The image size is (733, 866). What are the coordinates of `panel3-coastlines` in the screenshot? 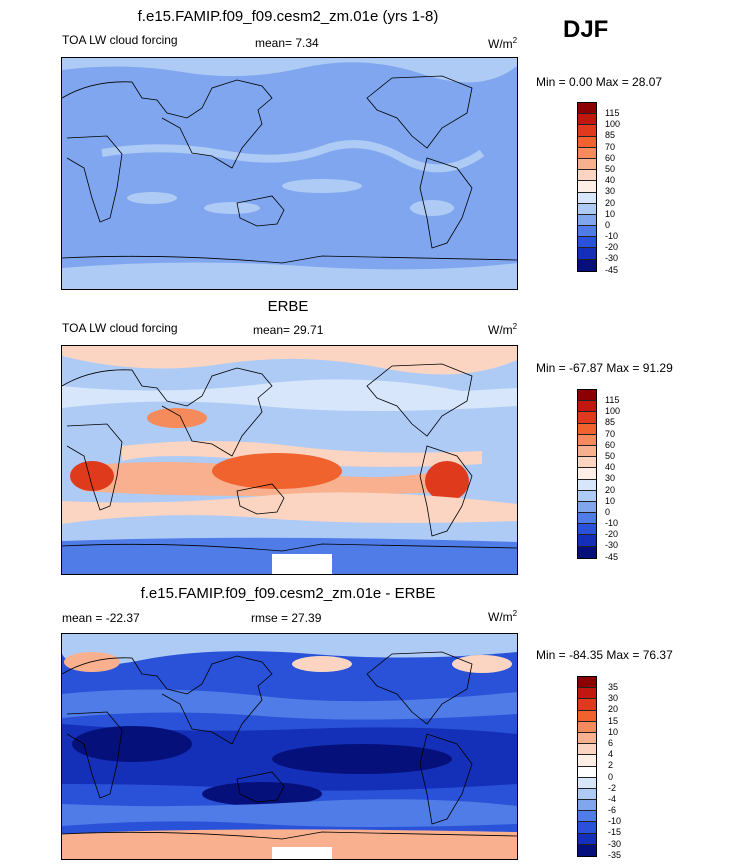 It's located at (289, 745).